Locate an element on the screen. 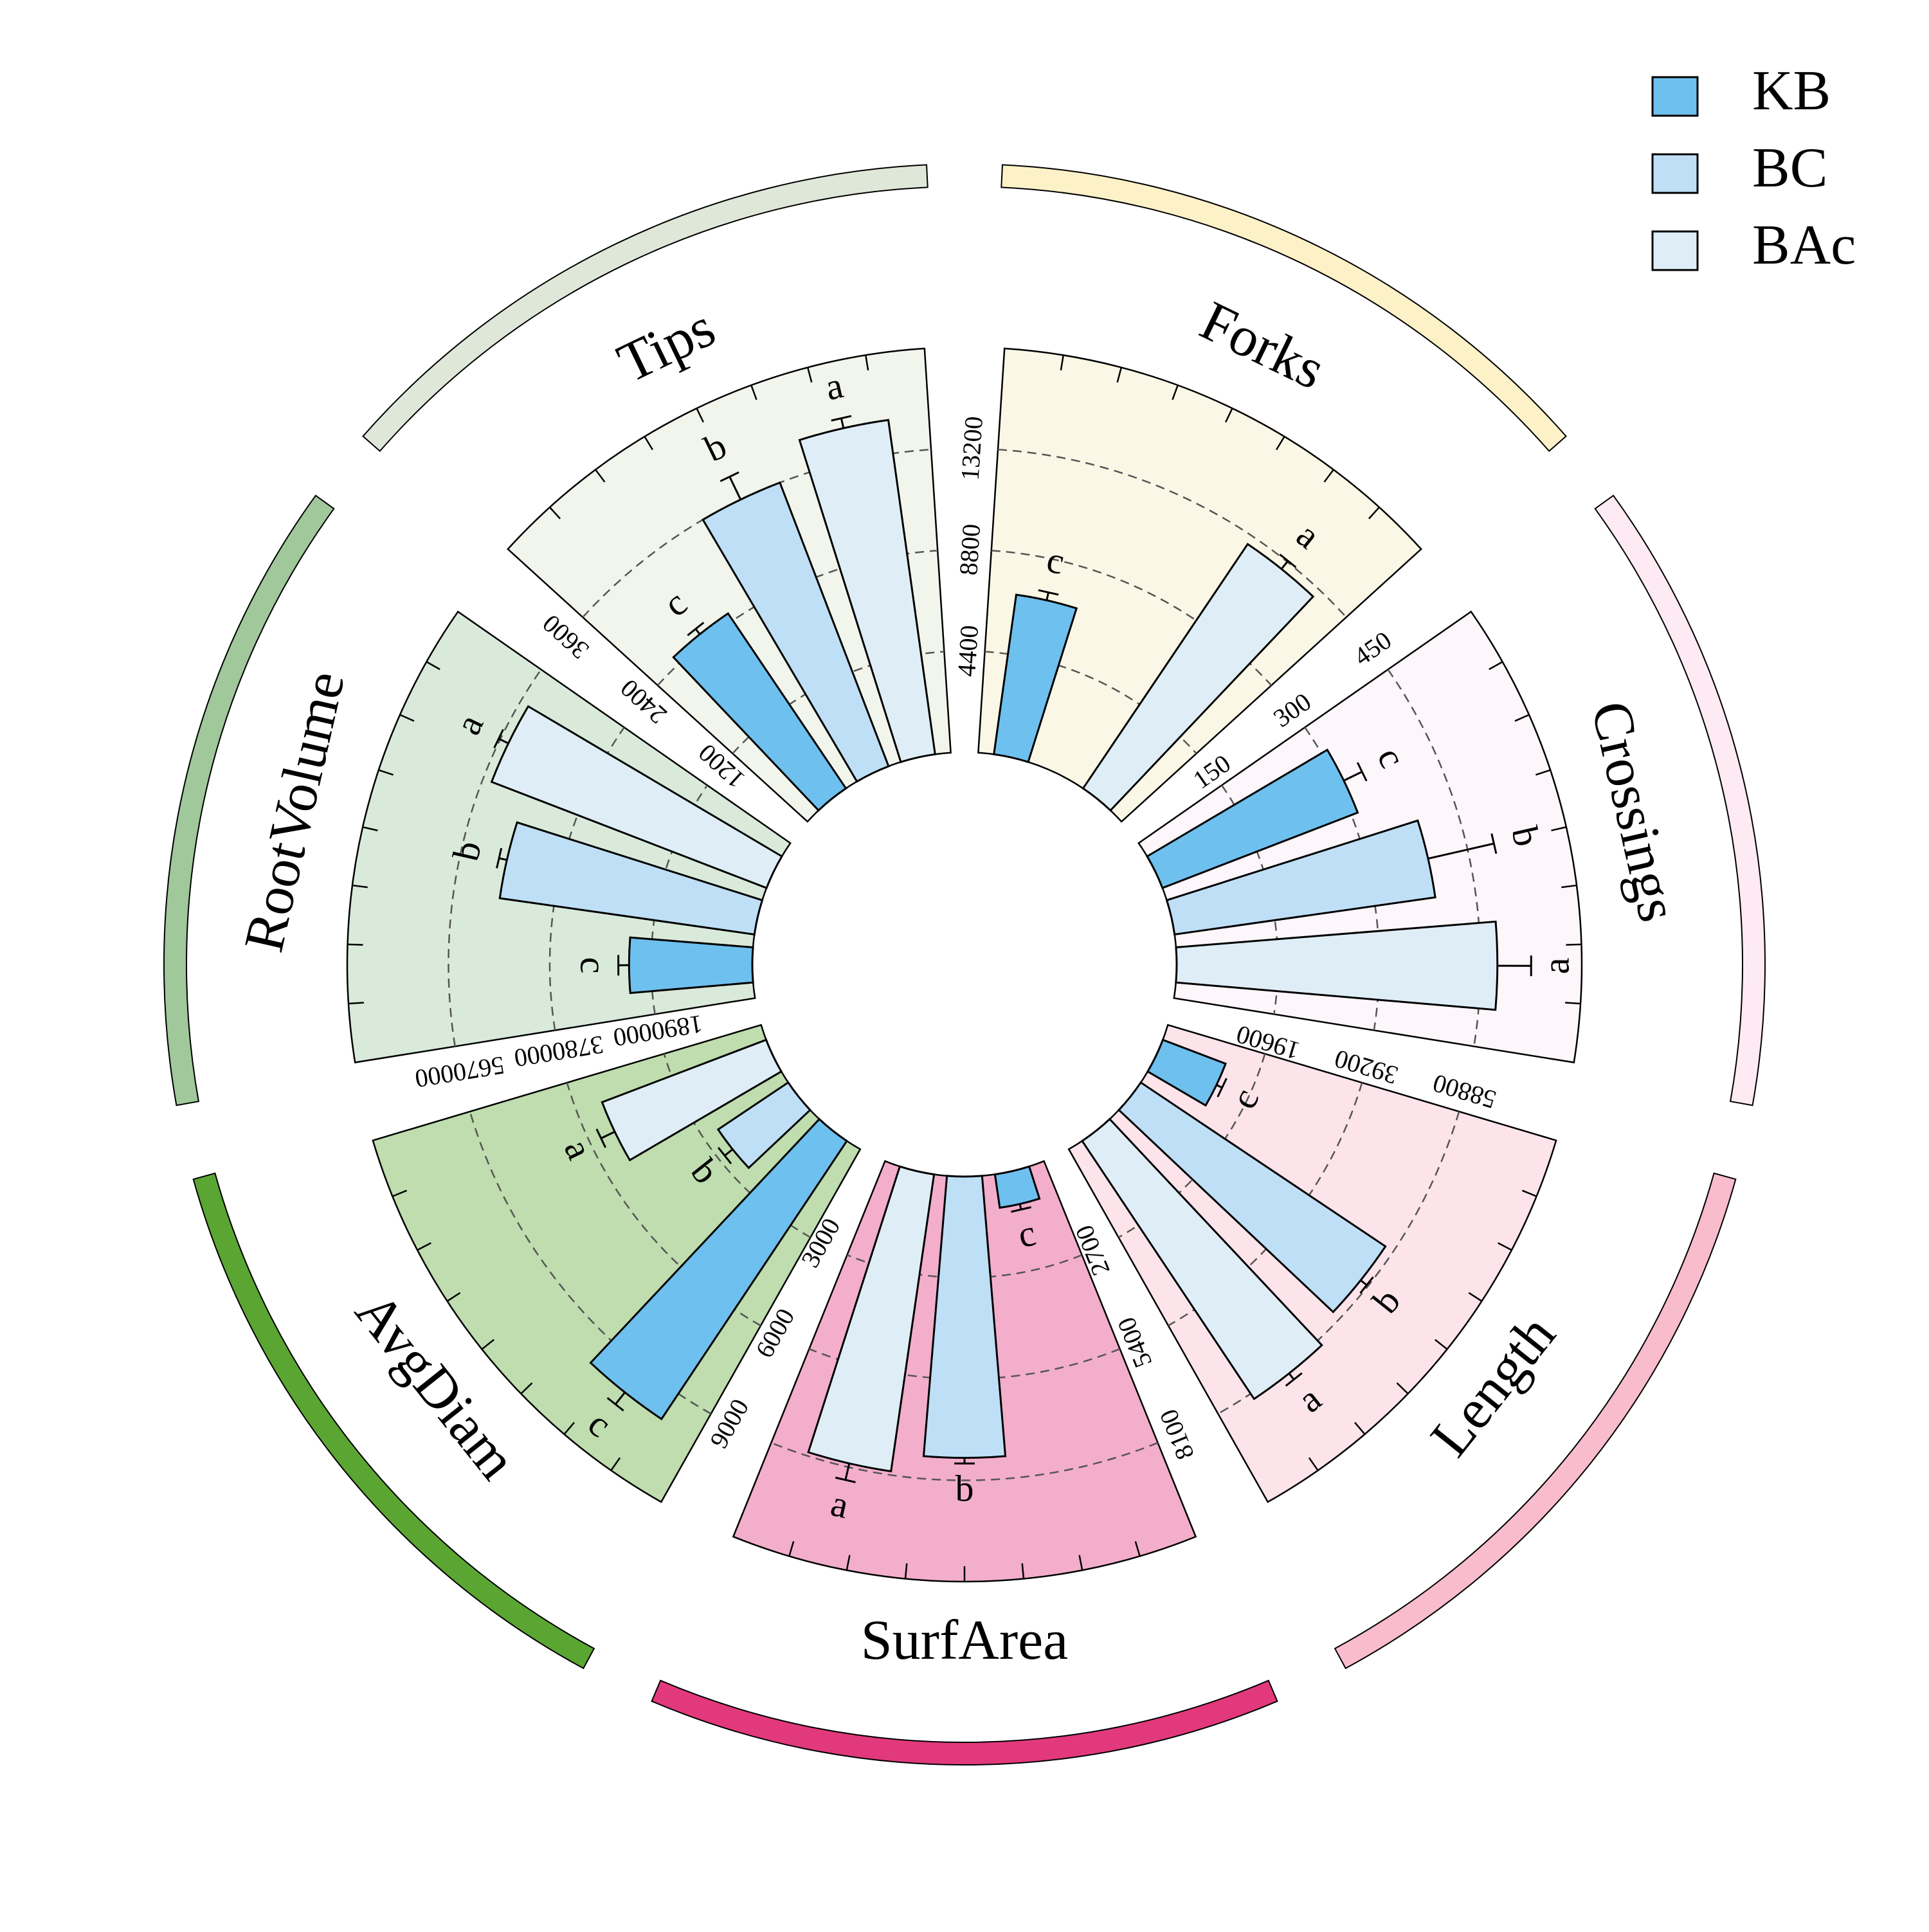 This screenshot has height=1932, width=1929. tick-label: 13200 is located at coordinates (971, 448).